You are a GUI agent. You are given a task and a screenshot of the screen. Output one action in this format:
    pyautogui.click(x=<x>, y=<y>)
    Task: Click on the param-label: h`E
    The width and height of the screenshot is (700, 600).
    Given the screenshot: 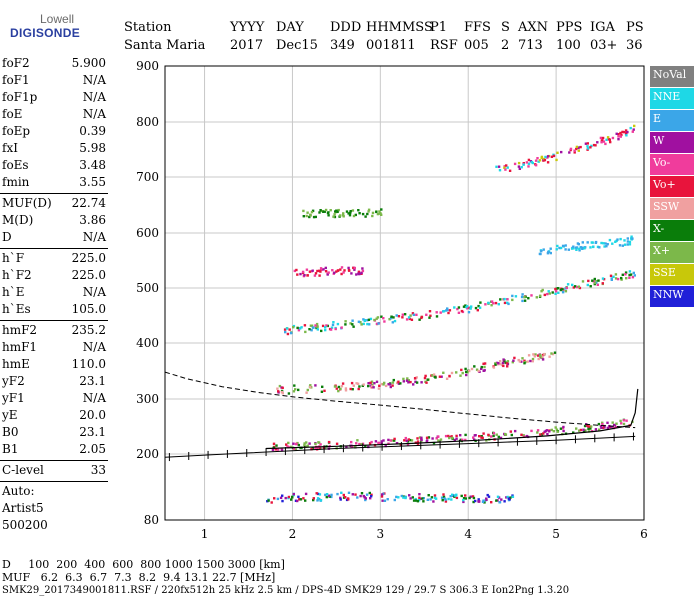 What is the action you would take?
    pyautogui.click(x=13, y=292)
    